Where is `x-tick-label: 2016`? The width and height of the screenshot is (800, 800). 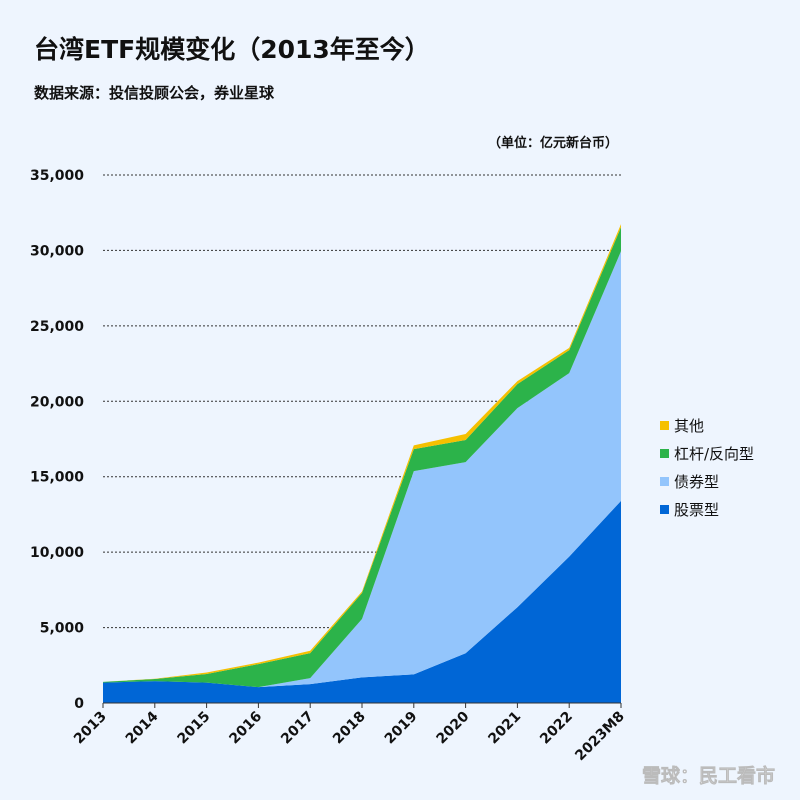
x-tick-label: 2016 is located at coordinates (245, 728).